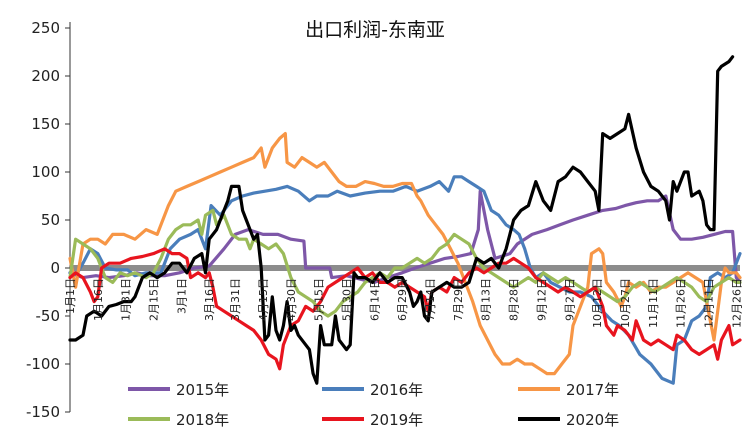 The width and height of the screenshot is (751, 436). I want to click on y-tick-label: 100, so click(45, 172).